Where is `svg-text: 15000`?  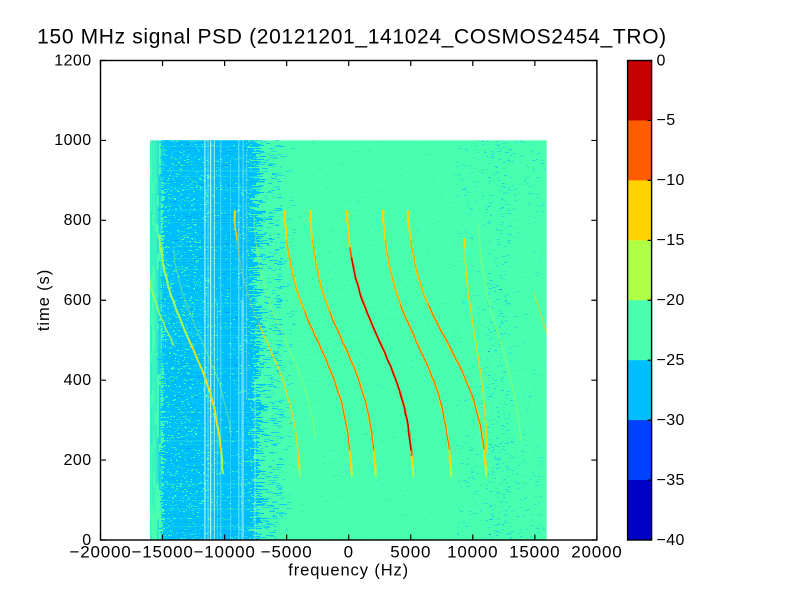
svg-text: 15000 is located at coordinates (534, 552).